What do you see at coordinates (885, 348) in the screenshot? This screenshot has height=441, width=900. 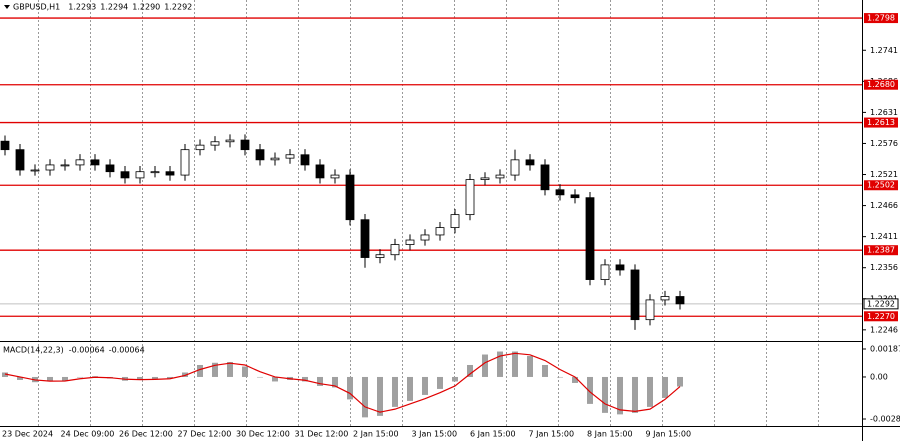 I see `y-tick-label: 0.00187` at bounding box center [885, 348].